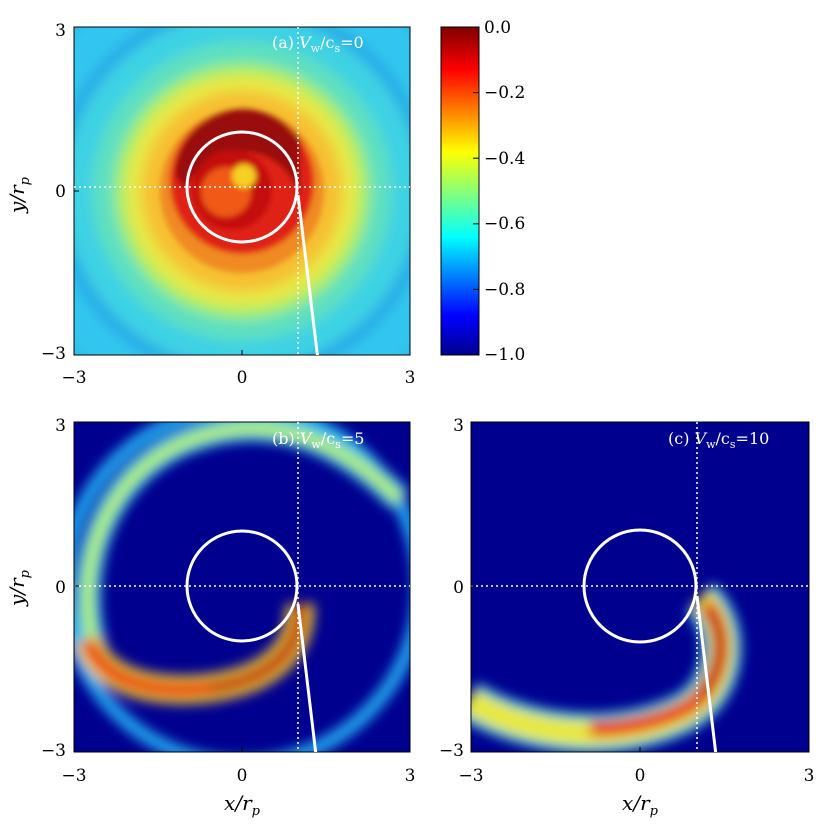 Image resolution: width=830 pixels, height=825 pixels. Describe the element at coordinates (460, 191) in the screenshot. I see `colorbar-gradient` at that location.